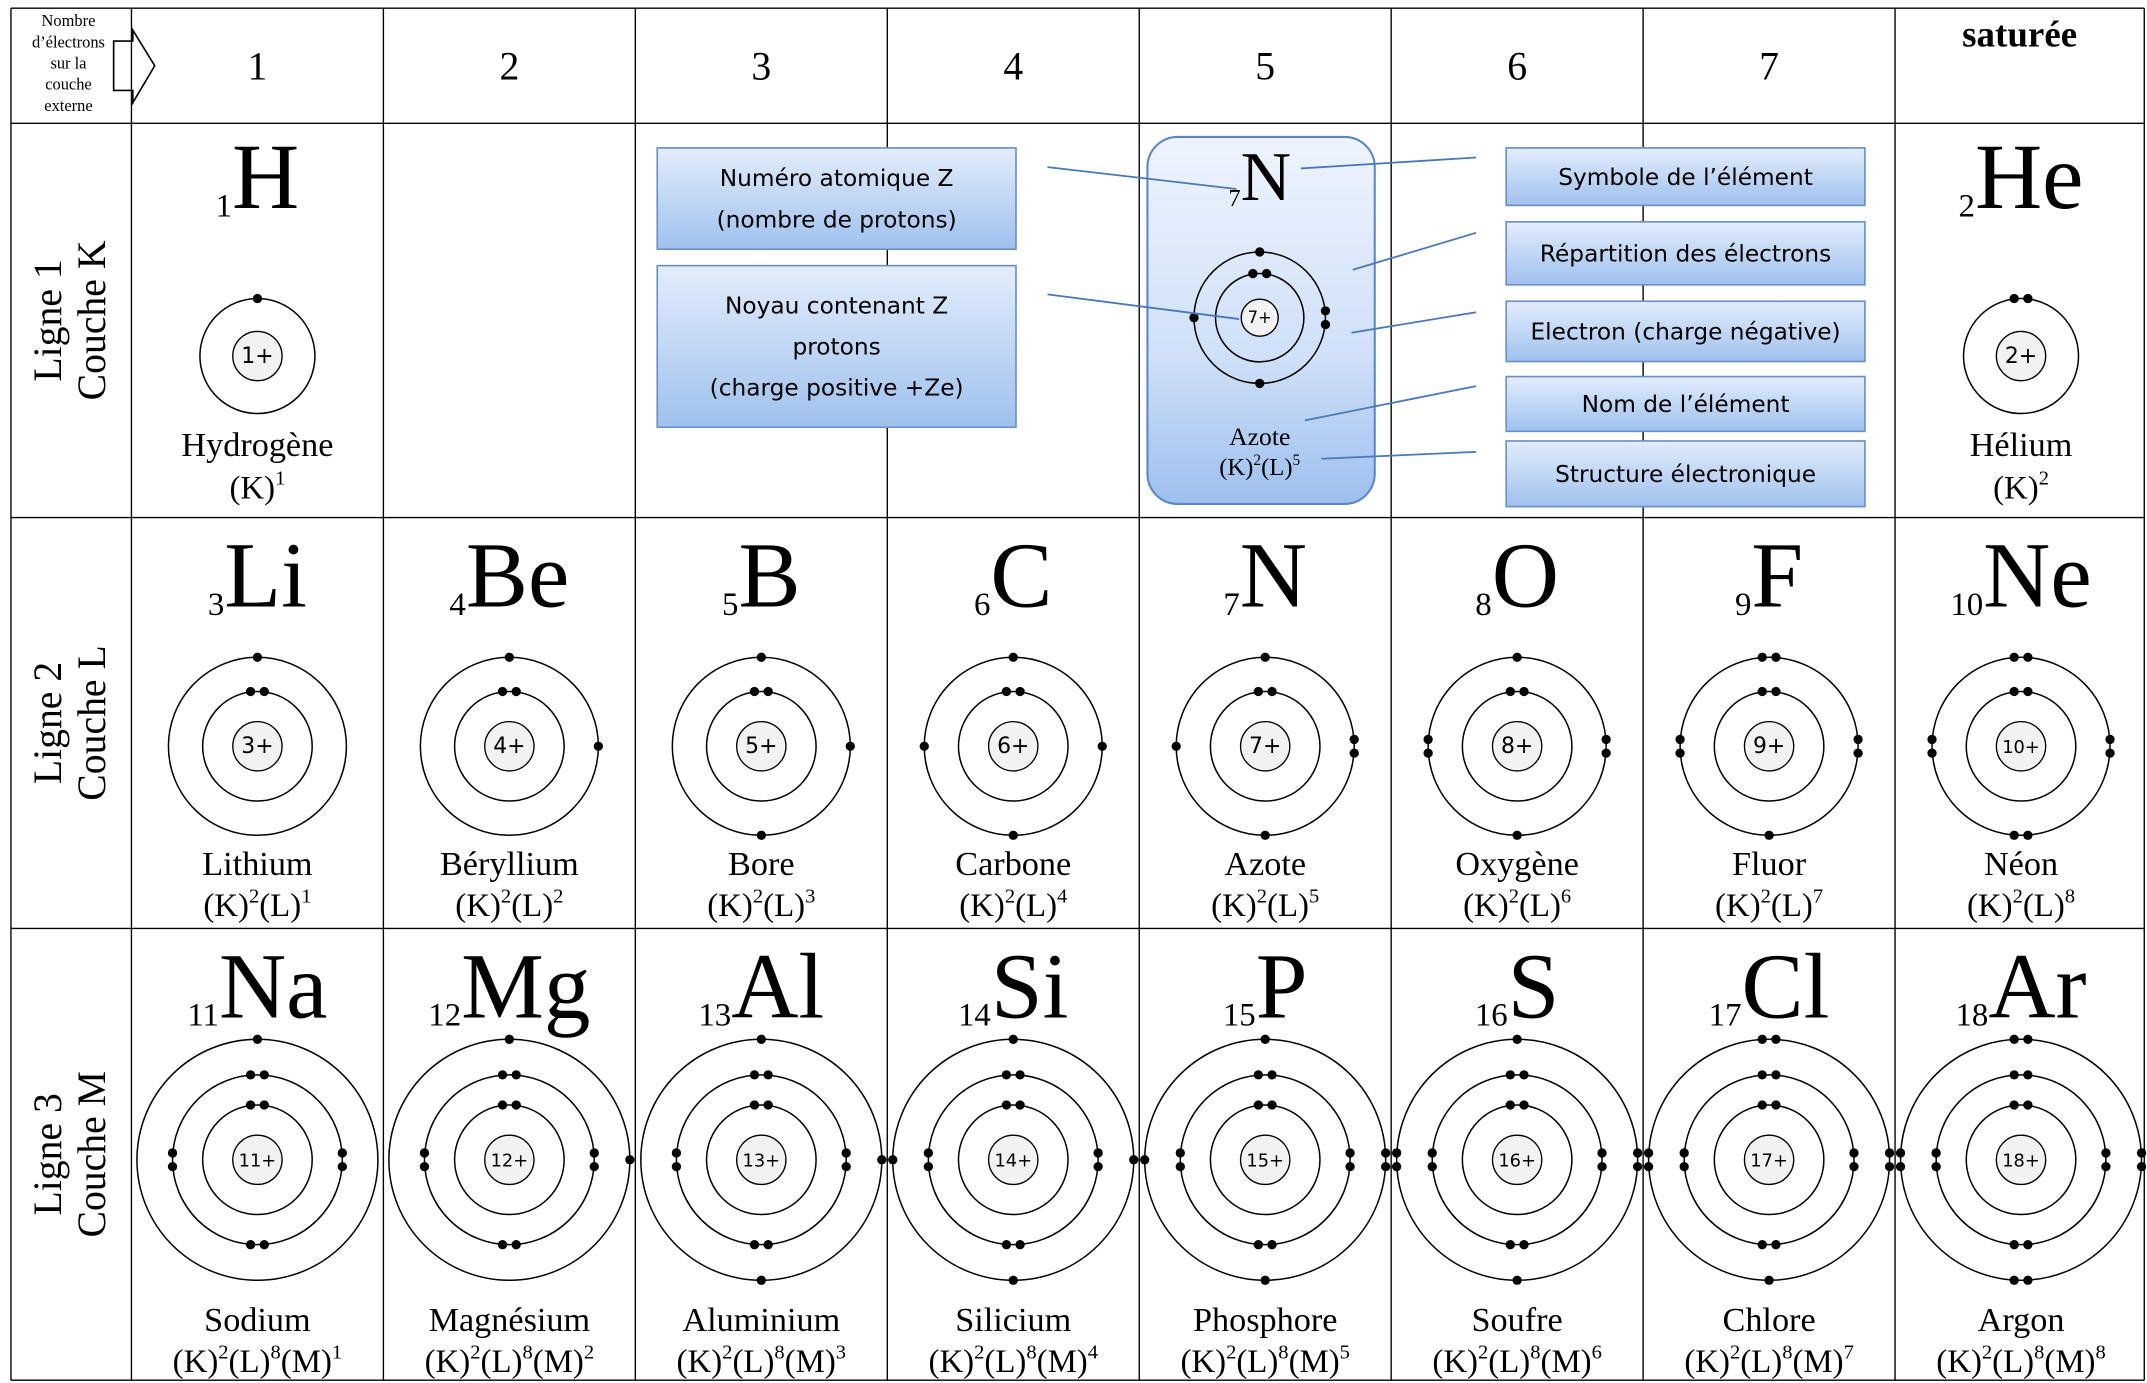 The height and width of the screenshot is (1383, 2147). Describe the element at coordinates (762, 1161) in the screenshot. I see `nucleus-charge: 13+` at that location.